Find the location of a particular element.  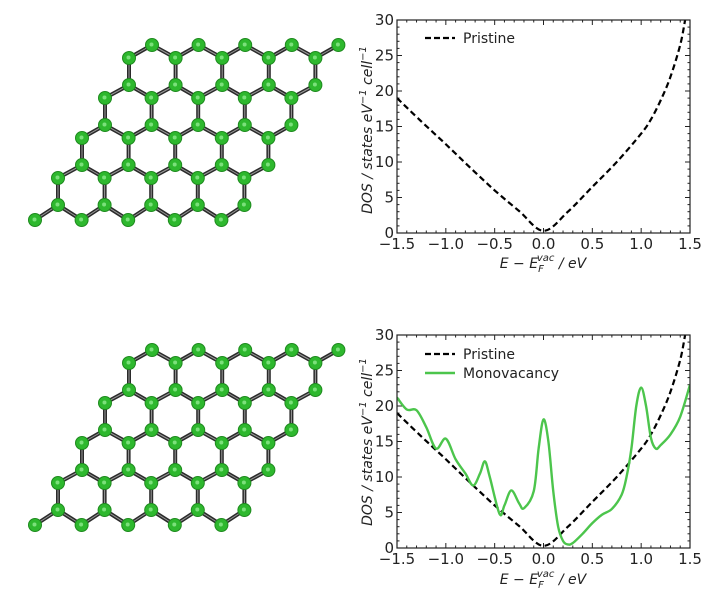

legend: Pristine Monovacancy is located at coordinates (492, 364).